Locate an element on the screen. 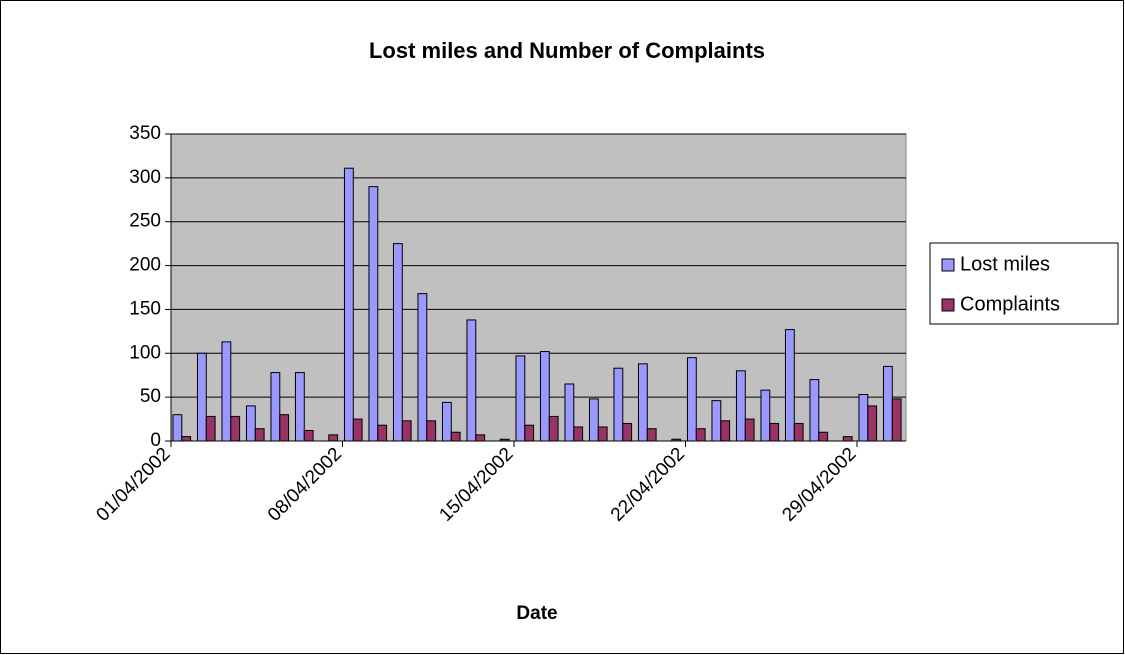  legend-box is located at coordinates (1024, 283).